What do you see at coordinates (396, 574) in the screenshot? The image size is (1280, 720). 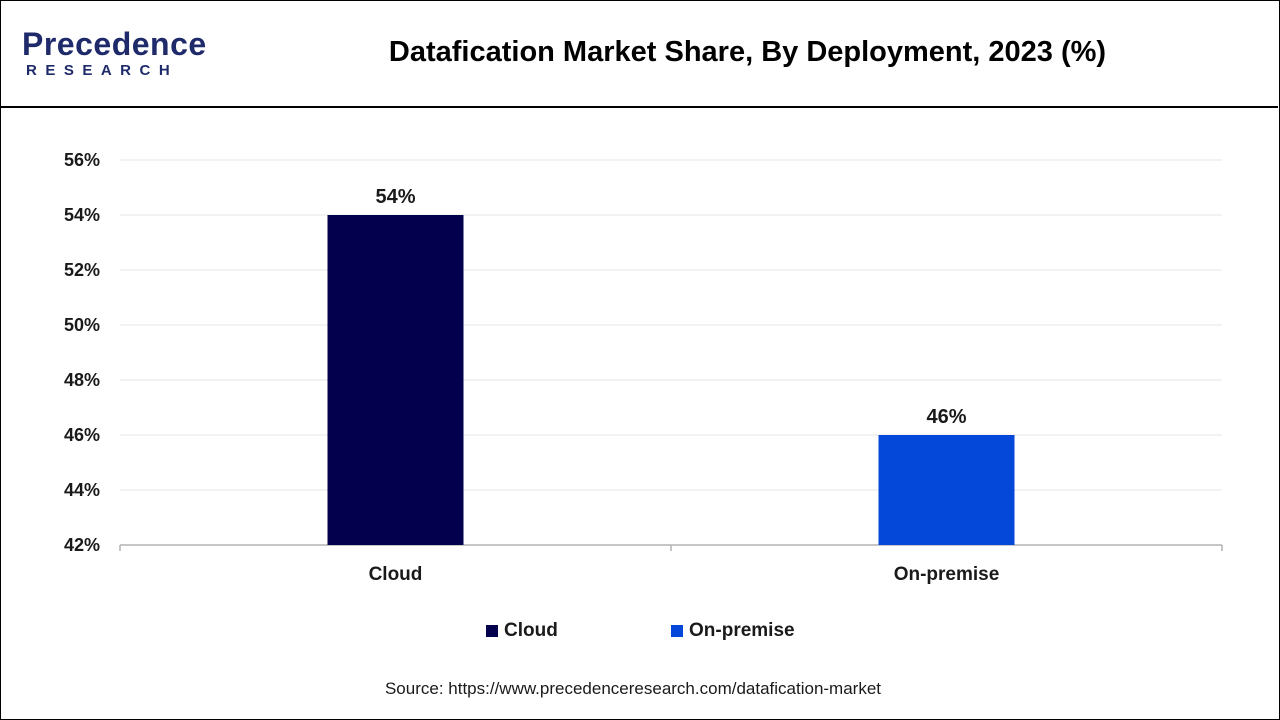 I see `x-tick-label: Cloud` at bounding box center [396, 574].